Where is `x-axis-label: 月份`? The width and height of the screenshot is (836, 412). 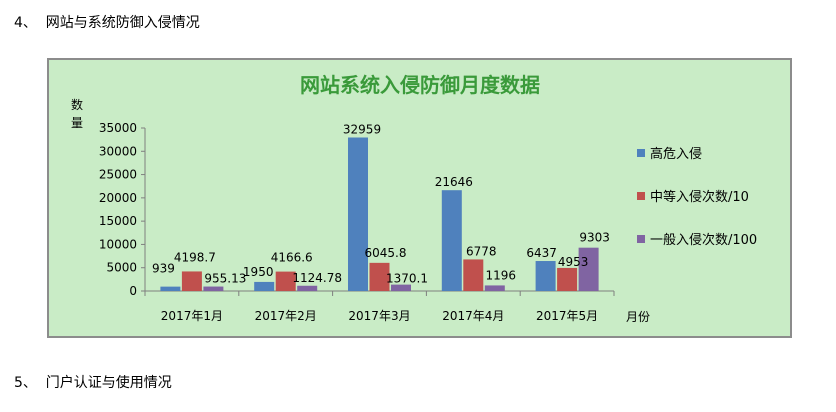
x-axis-label: 月份 is located at coordinates (638, 317).